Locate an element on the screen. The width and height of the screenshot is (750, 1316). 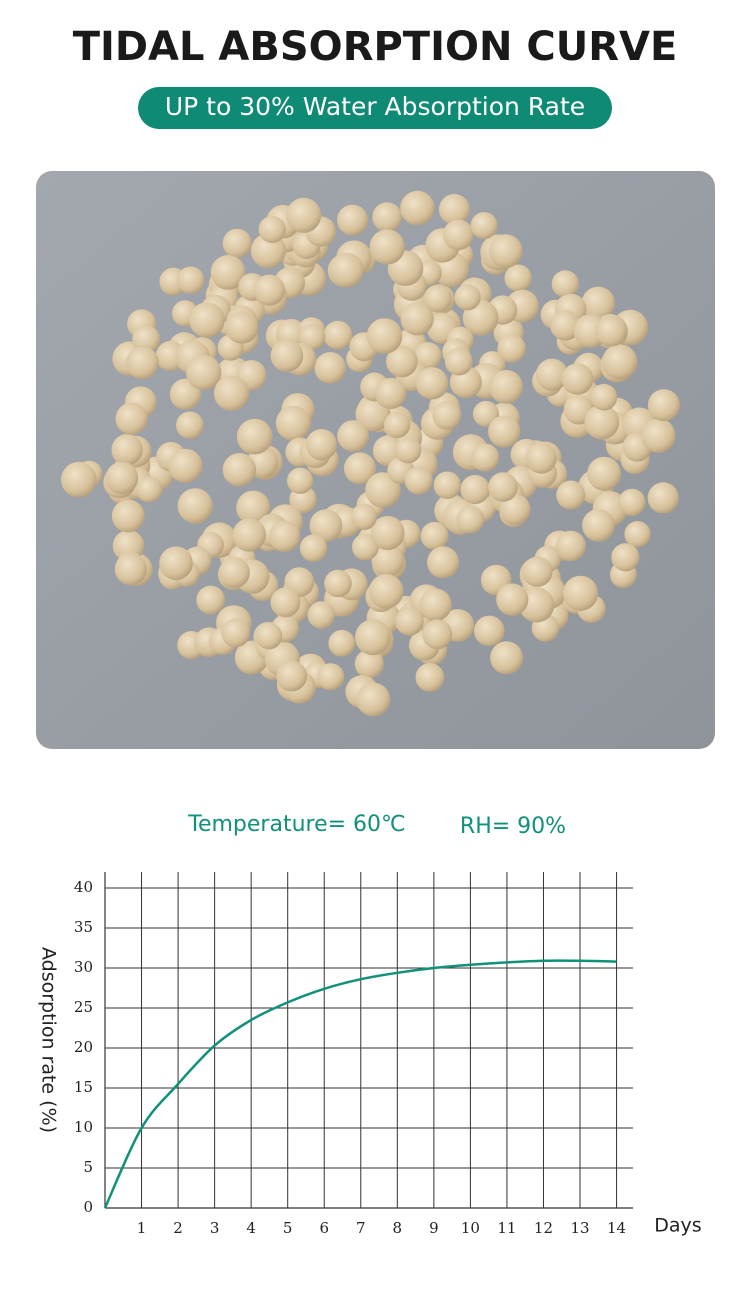
y-tick-label: 30 is located at coordinates (83, 967).